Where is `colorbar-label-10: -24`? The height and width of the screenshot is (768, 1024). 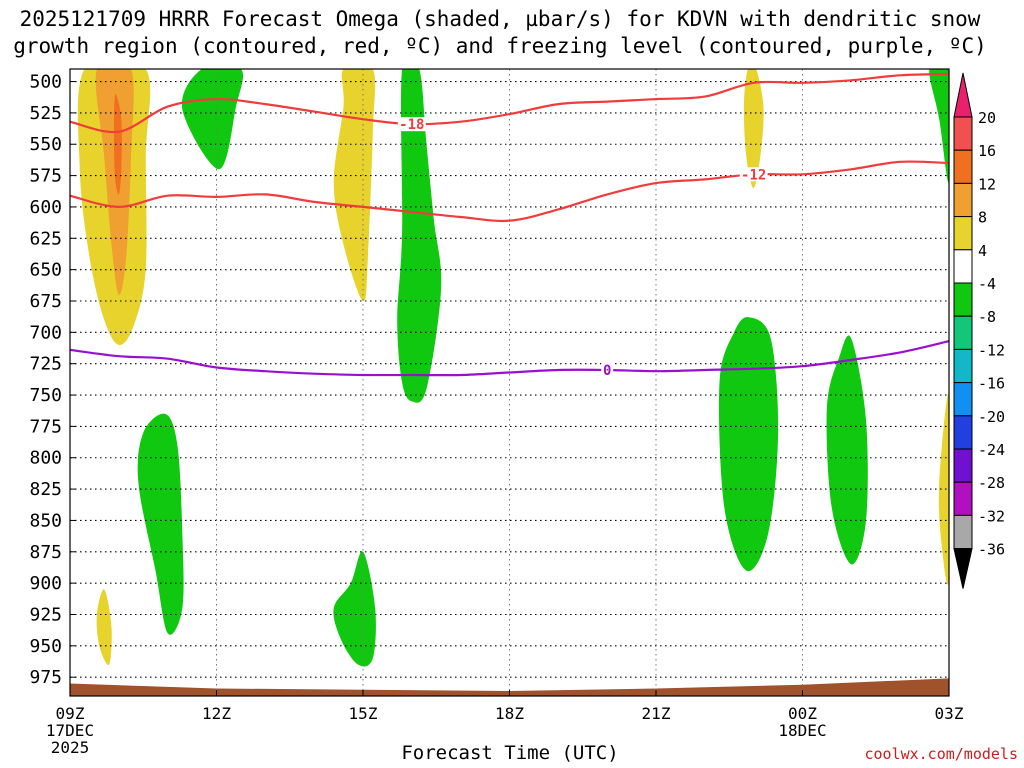 colorbar-label-10: -24 is located at coordinates (991, 450).